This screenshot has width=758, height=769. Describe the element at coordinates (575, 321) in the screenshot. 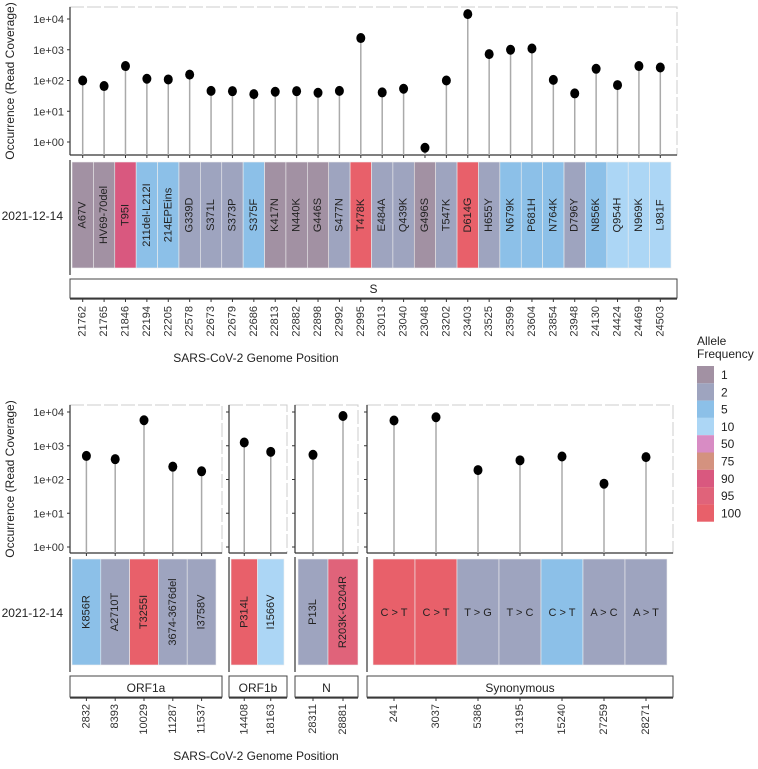

I see `x-tick-label: 23948` at that location.